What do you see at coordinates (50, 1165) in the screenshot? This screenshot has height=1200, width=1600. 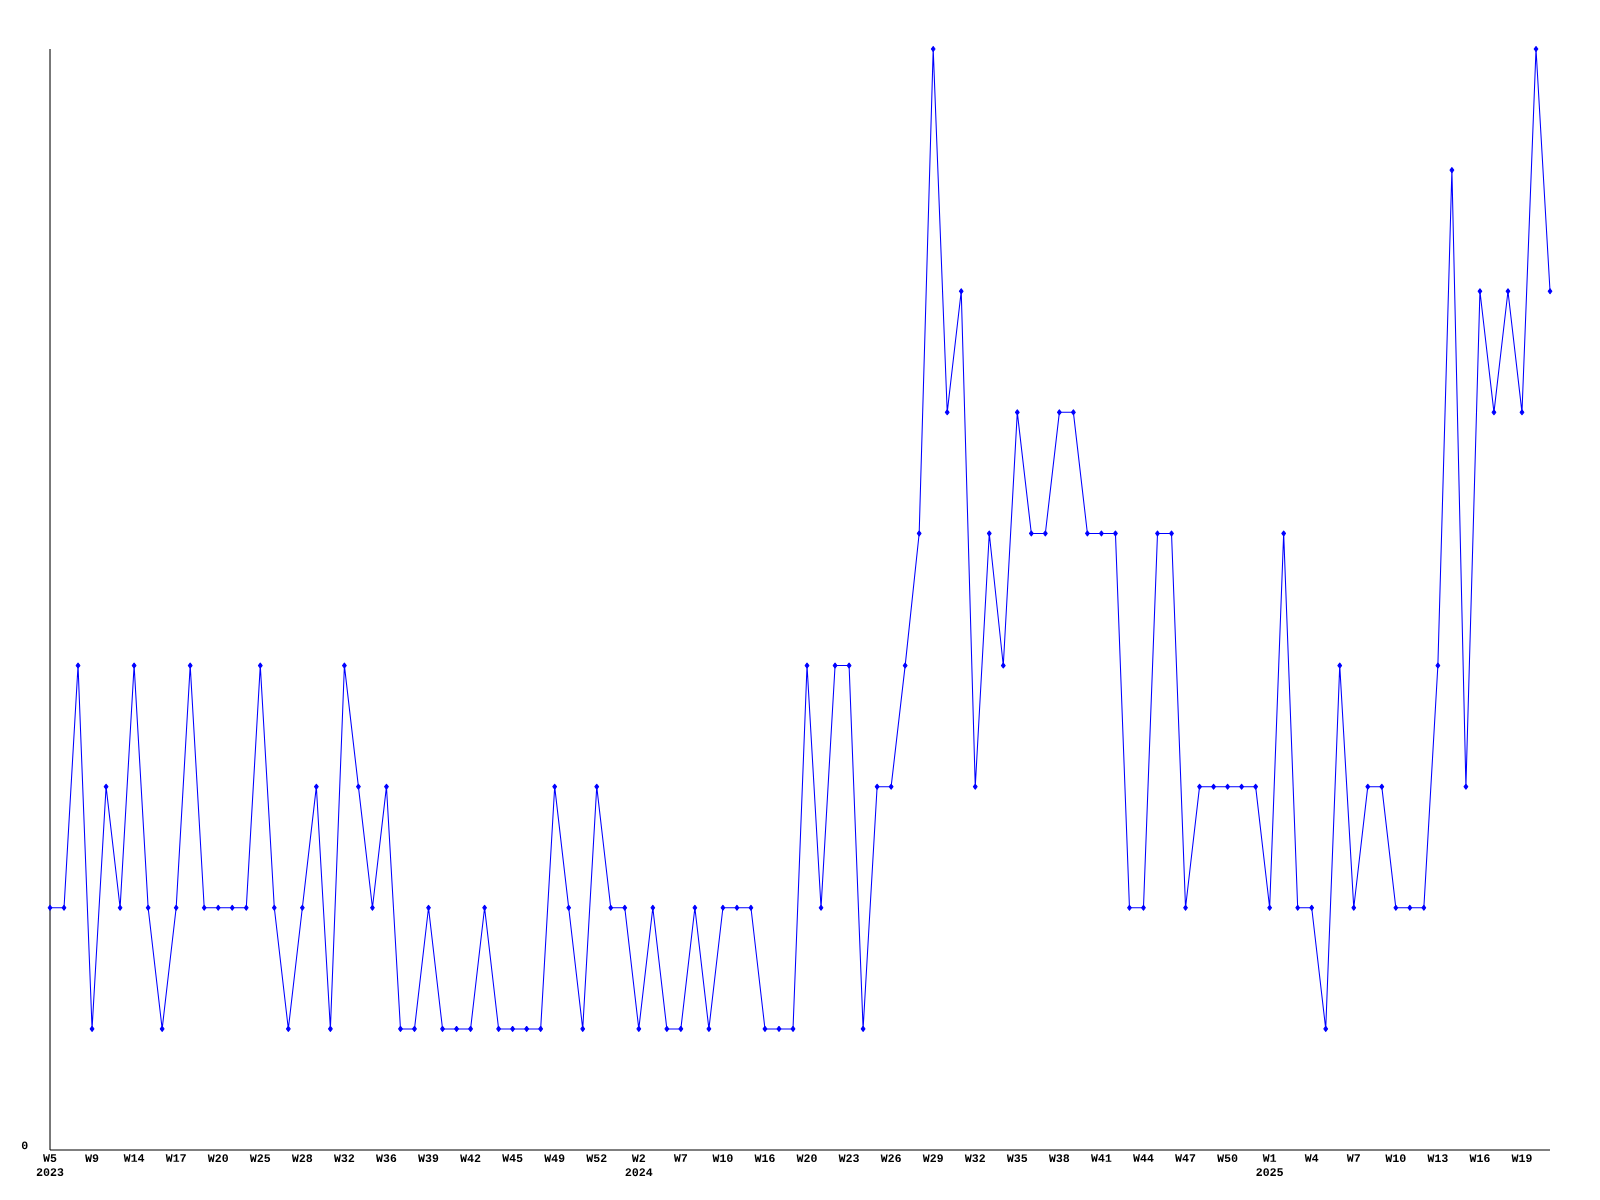 I see `x-tick-label: W5 2023` at bounding box center [50, 1165].